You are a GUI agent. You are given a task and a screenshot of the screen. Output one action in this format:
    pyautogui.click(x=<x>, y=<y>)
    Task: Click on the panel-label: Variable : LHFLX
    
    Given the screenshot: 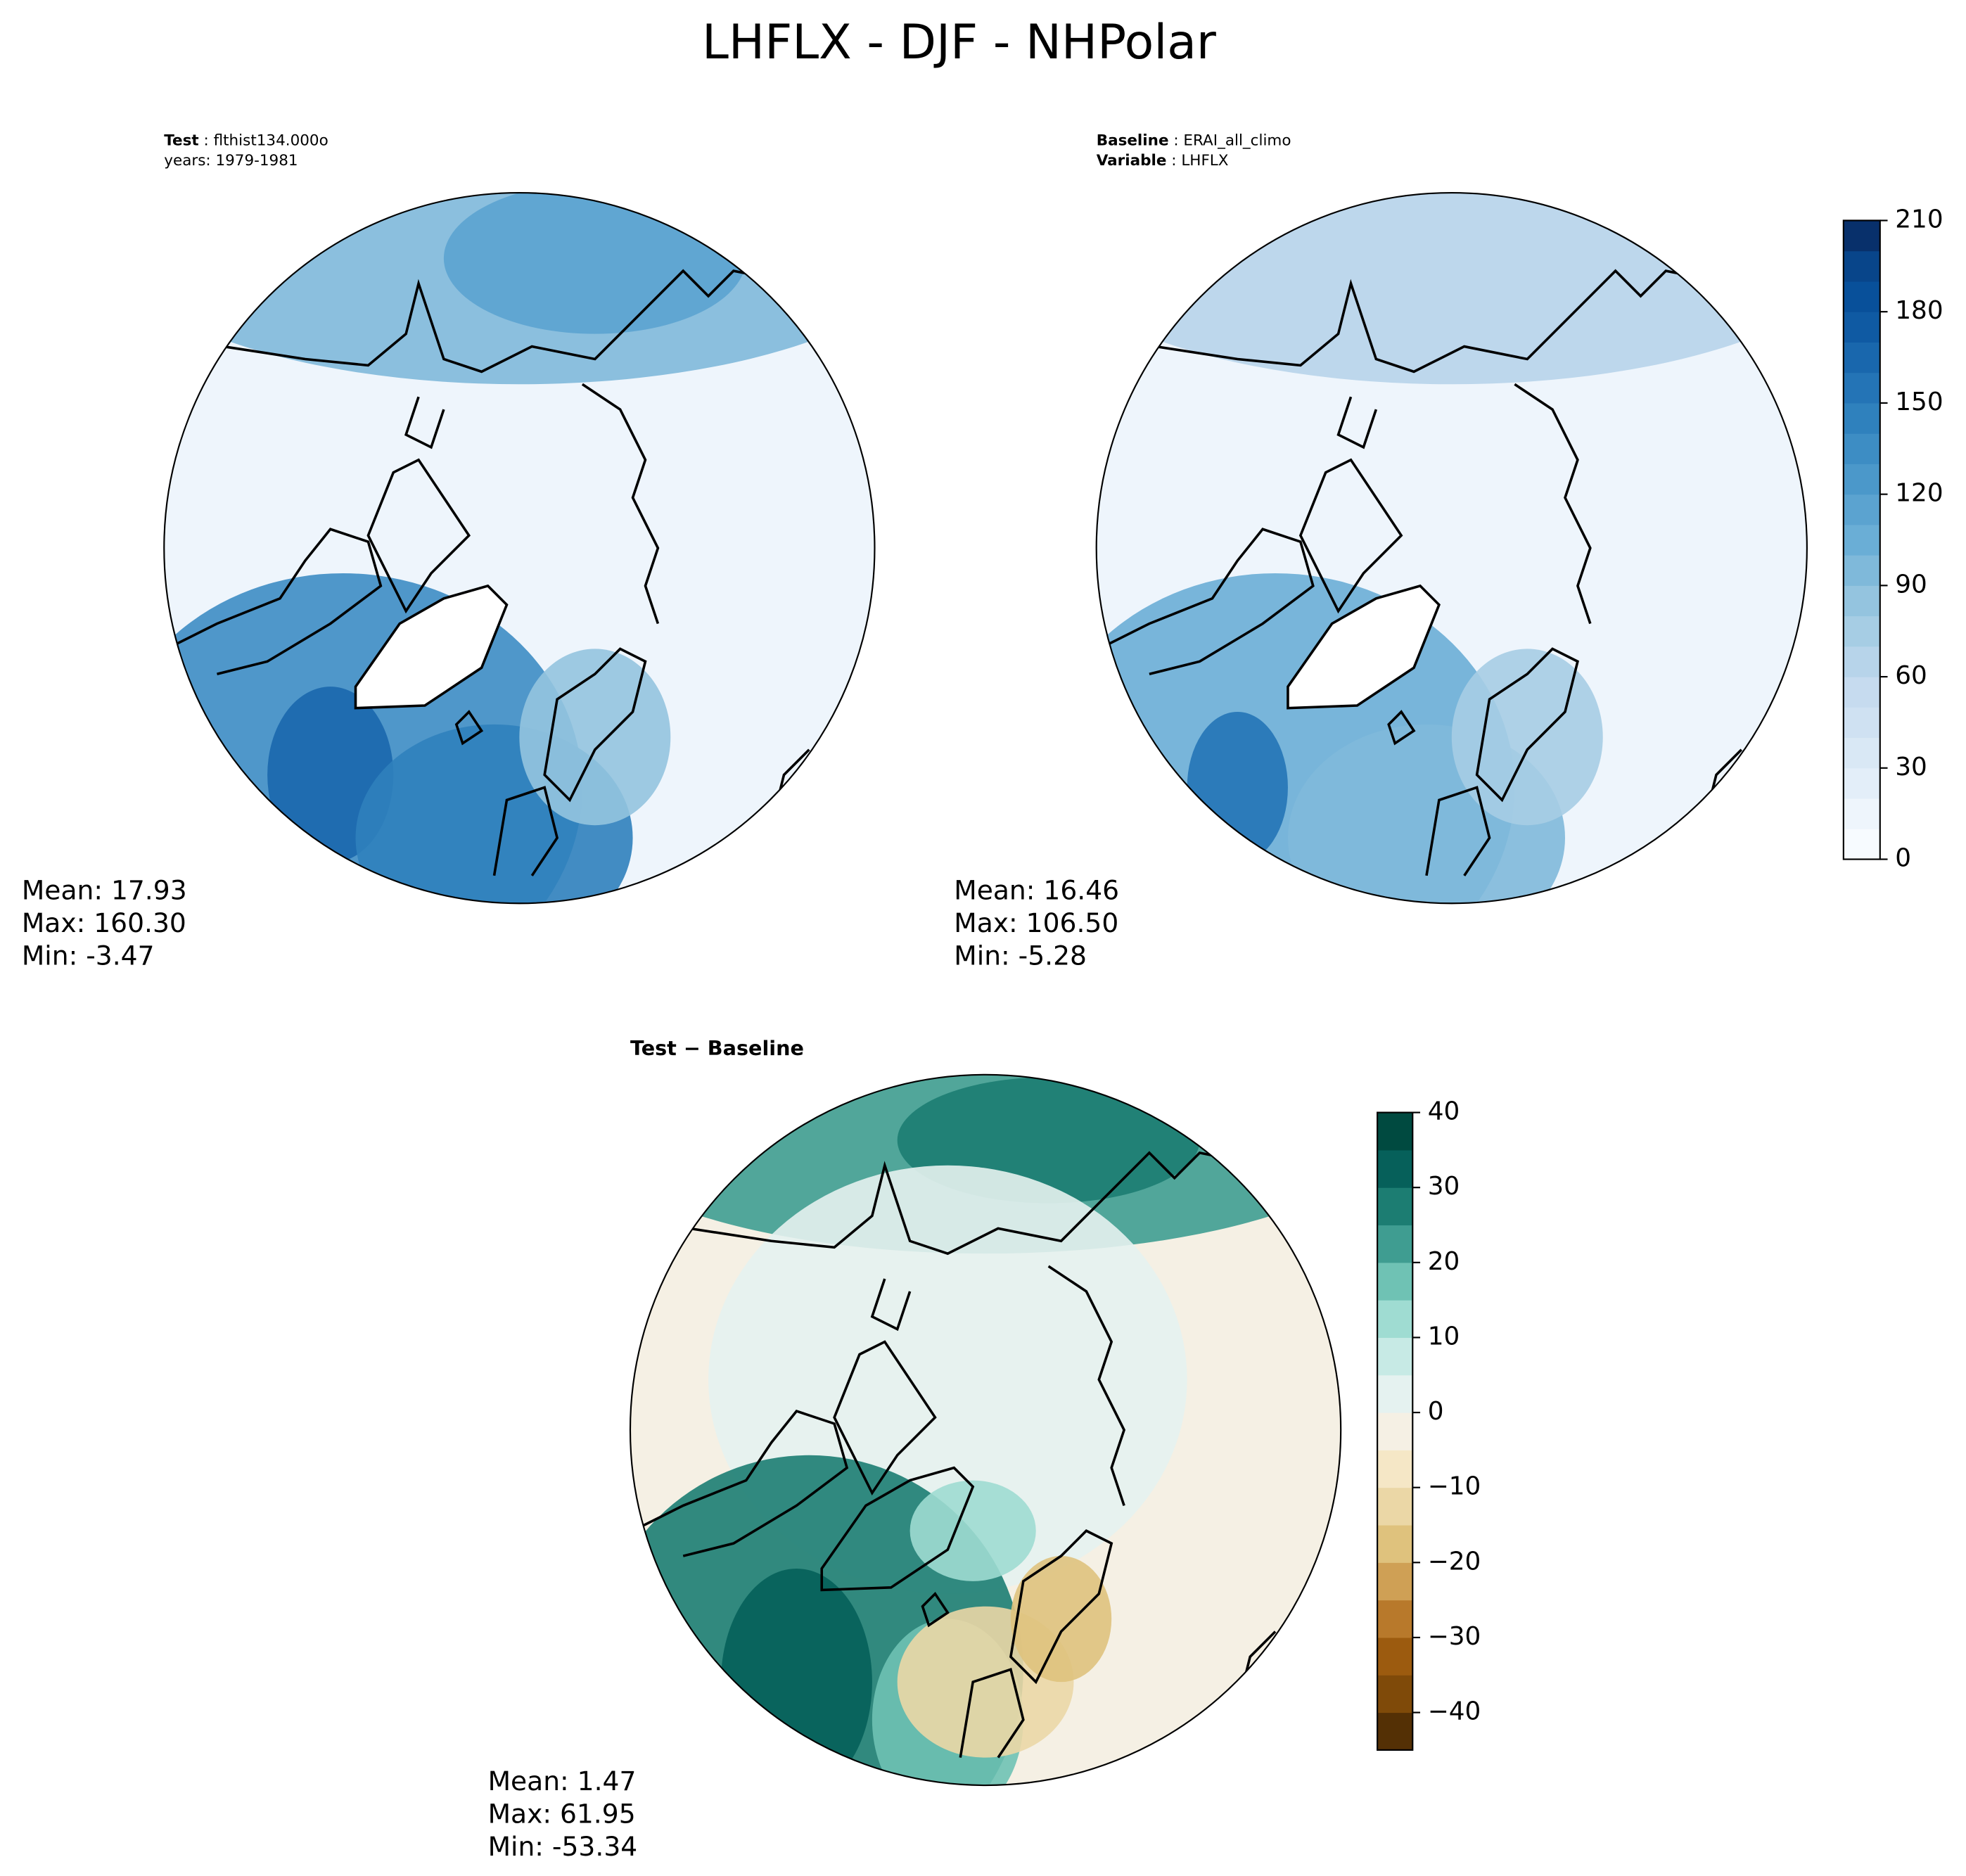 What is the action you would take?
    pyautogui.click(x=1163, y=161)
    